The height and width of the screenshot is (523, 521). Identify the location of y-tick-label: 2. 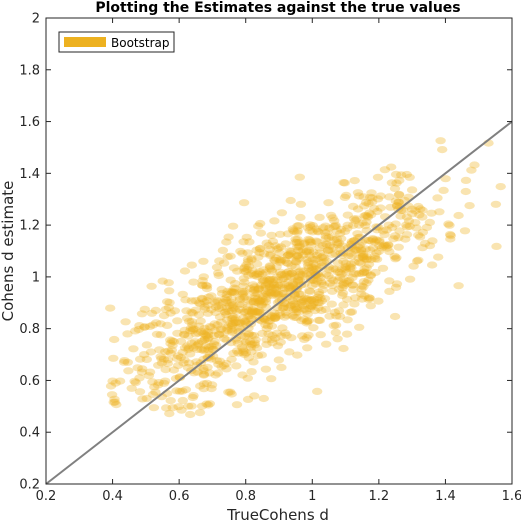
(36, 19).